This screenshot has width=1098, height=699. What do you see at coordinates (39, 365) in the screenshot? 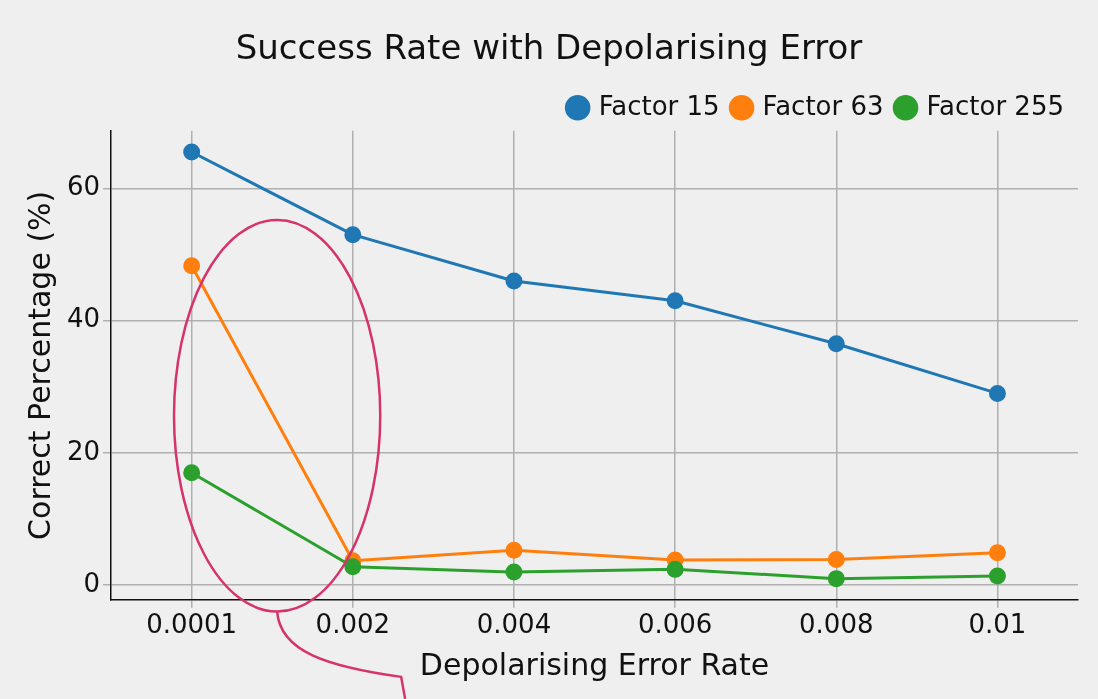
I see `y-axis-title: Correct Percentage (%)` at bounding box center [39, 365].